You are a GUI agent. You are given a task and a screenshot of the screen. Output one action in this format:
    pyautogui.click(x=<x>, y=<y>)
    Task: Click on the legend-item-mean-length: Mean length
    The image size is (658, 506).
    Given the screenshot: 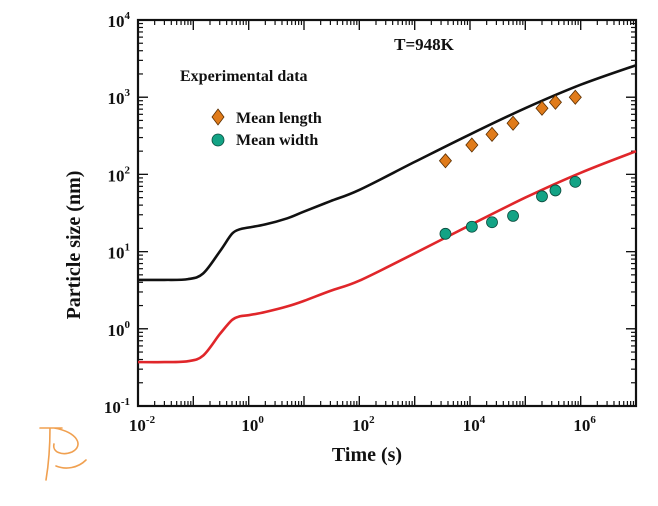 What is the action you would take?
    pyautogui.click(x=266, y=117)
    